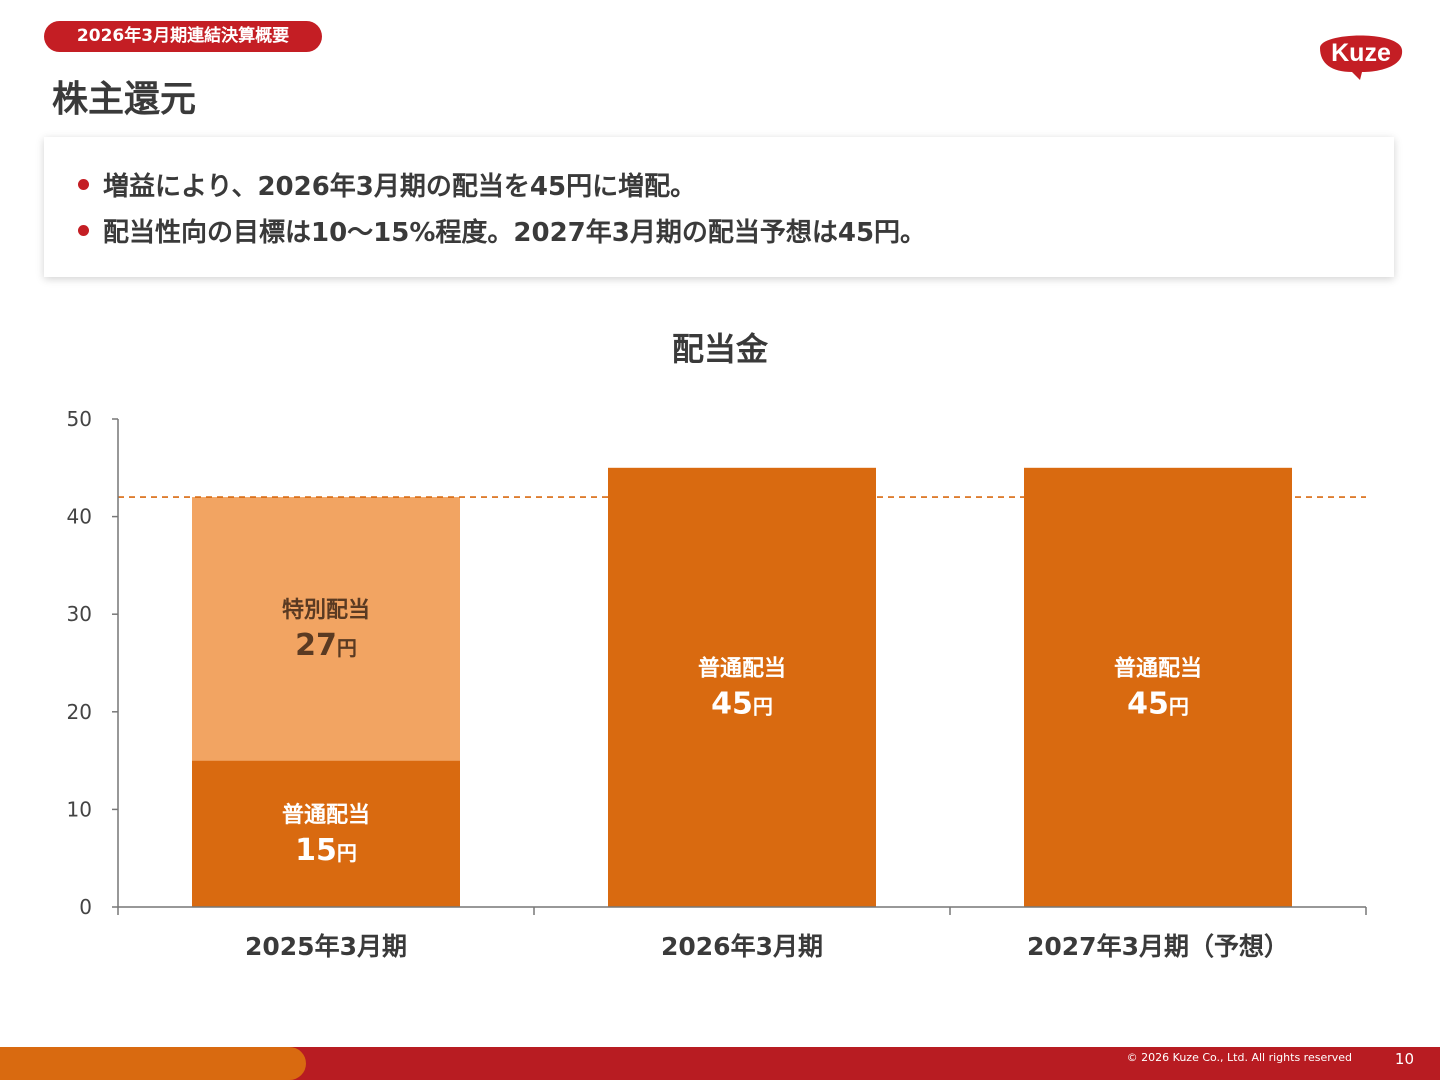  What do you see at coordinates (79, 809) in the screenshot?
I see `y-tick-label: 10` at bounding box center [79, 809].